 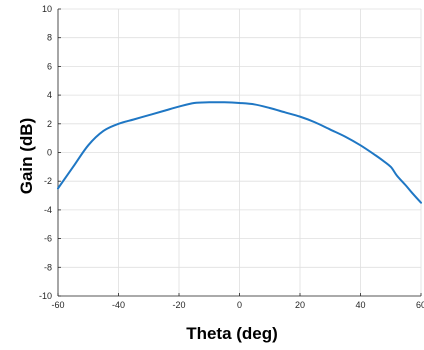 What do you see at coordinates (420, 305) in the screenshot?
I see `x-tick-label: 60` at bounding box center [420, 305].